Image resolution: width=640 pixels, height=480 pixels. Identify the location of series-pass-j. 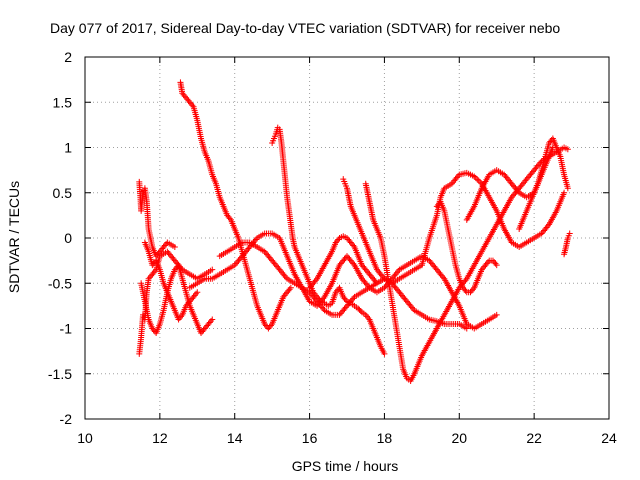
(382, 231).